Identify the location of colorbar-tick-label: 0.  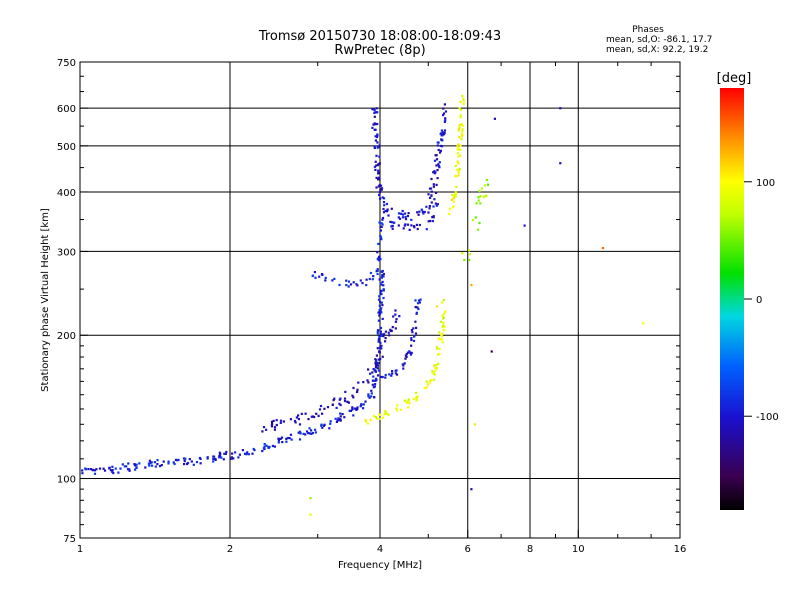
(759, 300).